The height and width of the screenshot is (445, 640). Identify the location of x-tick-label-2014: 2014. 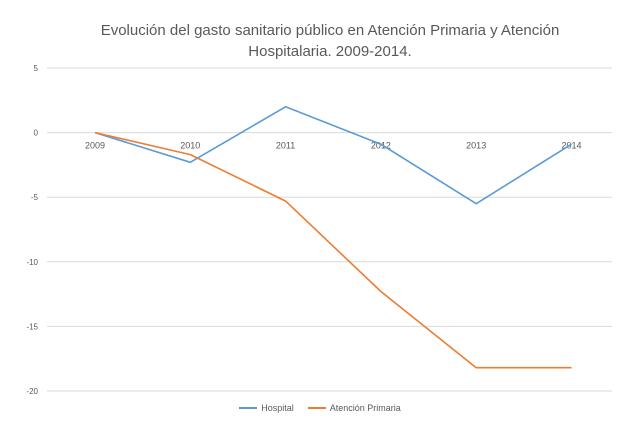
(571, 146).